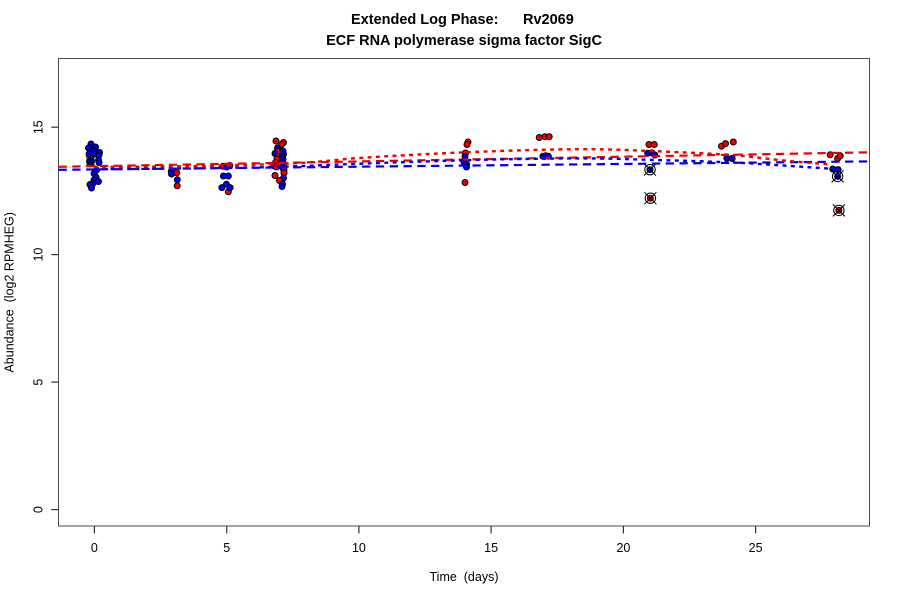  I want to click on svg-text: Rv2069, so click(548, 20).